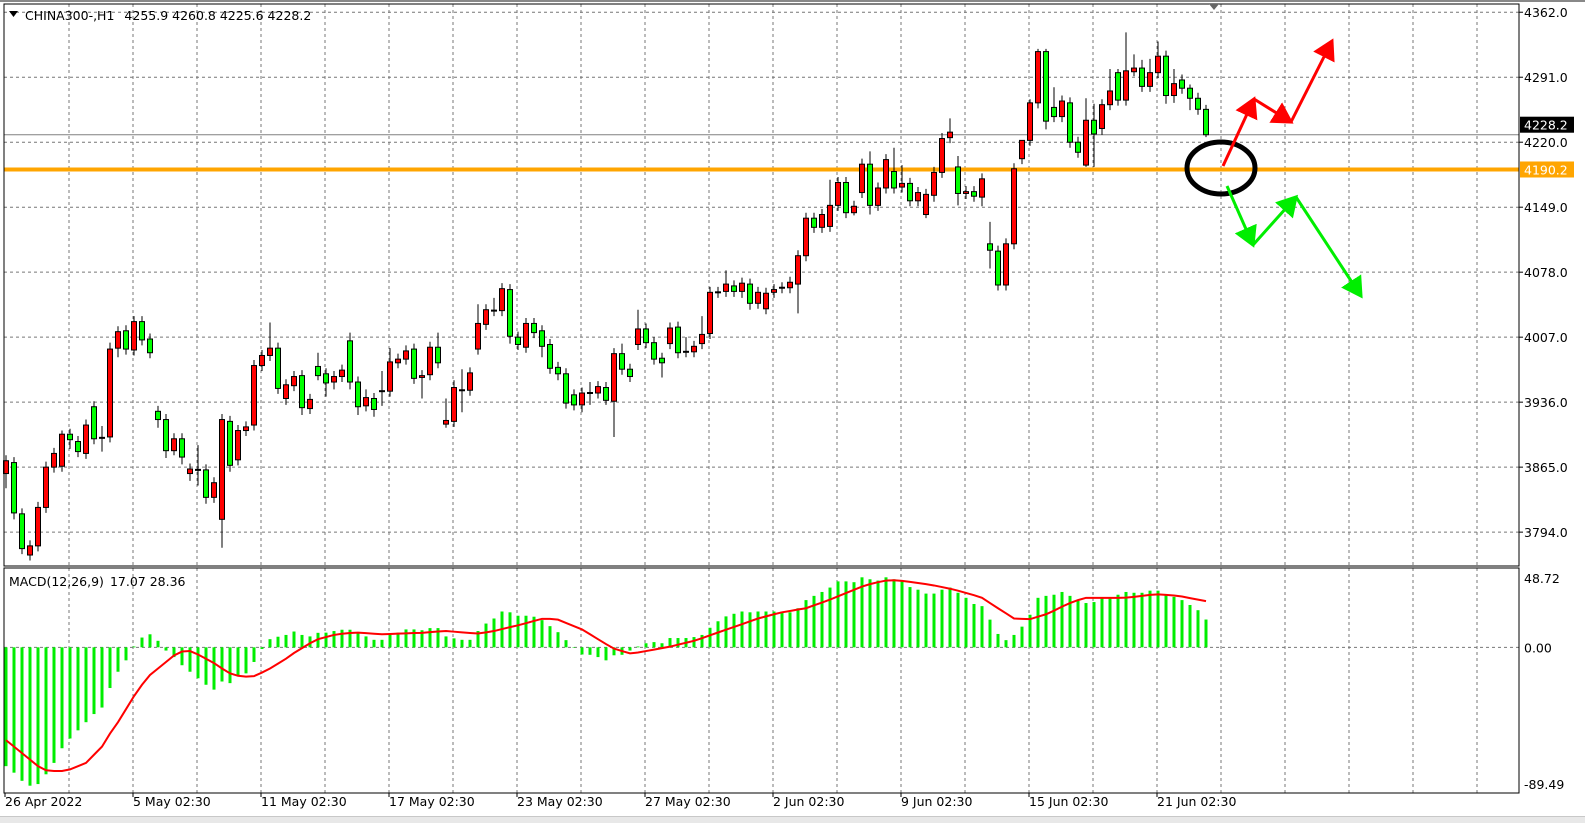  I want to click on red-arrow-down, so click(1273, 110).